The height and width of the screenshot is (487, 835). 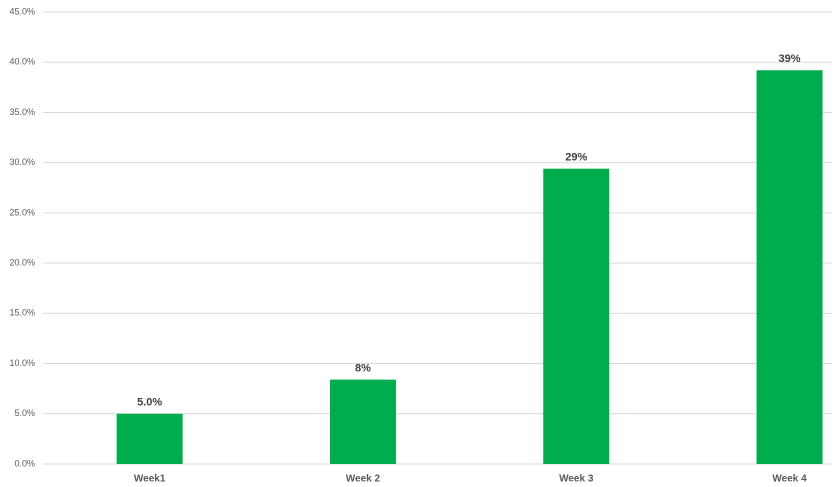 What do you see at coordinates (789, 479) in the screenshot?
I see `x-tick-label: Week 4` at bounding box center [789, 479].